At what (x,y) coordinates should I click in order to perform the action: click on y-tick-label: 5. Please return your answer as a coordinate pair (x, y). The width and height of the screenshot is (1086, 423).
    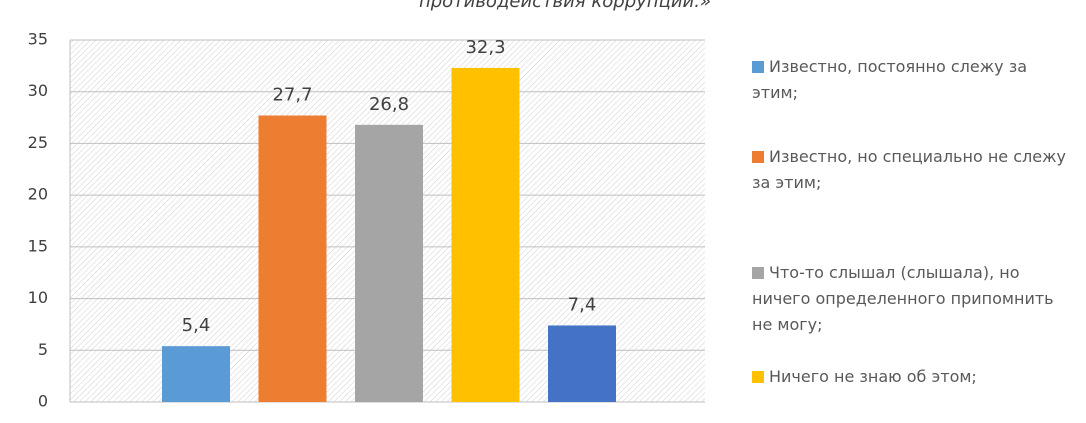
    Looking at the image, I should click on (43, 349).